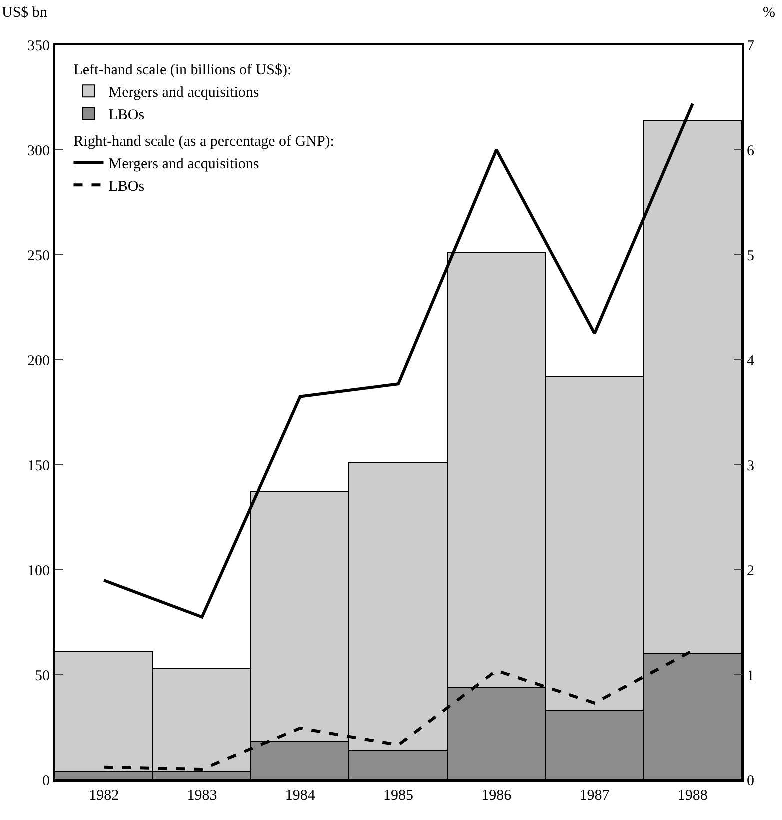 Image resolution: width=782 pixels, height=820 pixels. What do you see at coordinates (751, 151) in the screenshot?
I see `y2-tick-label: 6` at bounding box center [751, 151].